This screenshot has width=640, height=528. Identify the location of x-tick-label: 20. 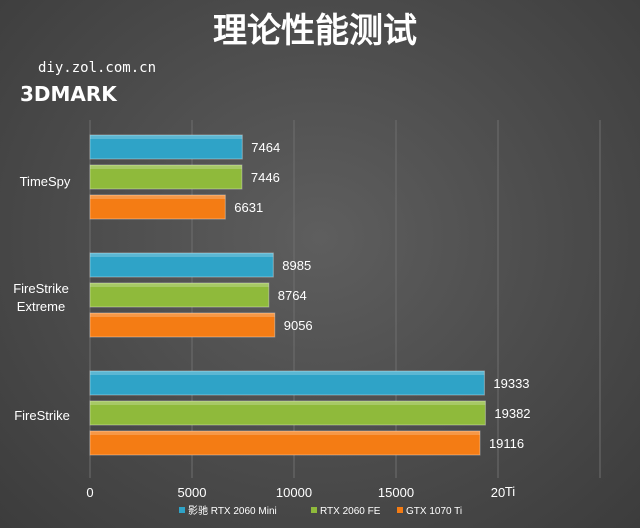
(498, 492).